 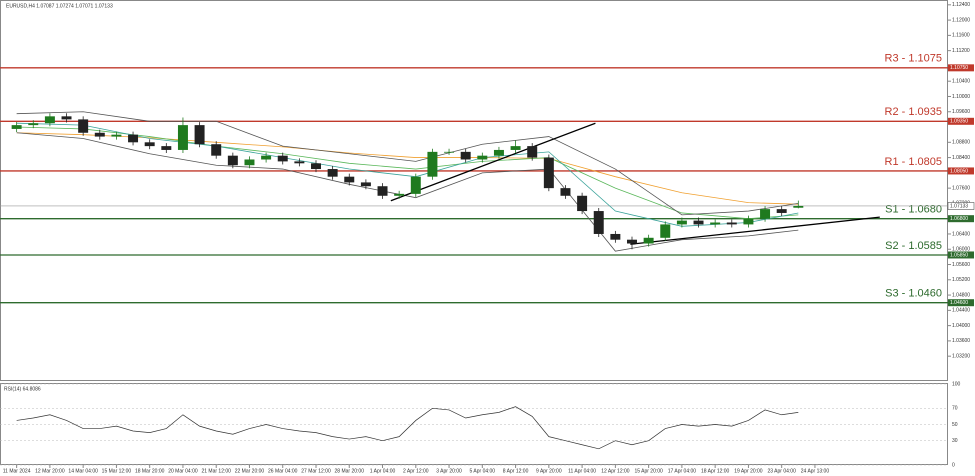 I want to click on x-tick-label: 5 Apr 04:00, so click(x=483, y=471).